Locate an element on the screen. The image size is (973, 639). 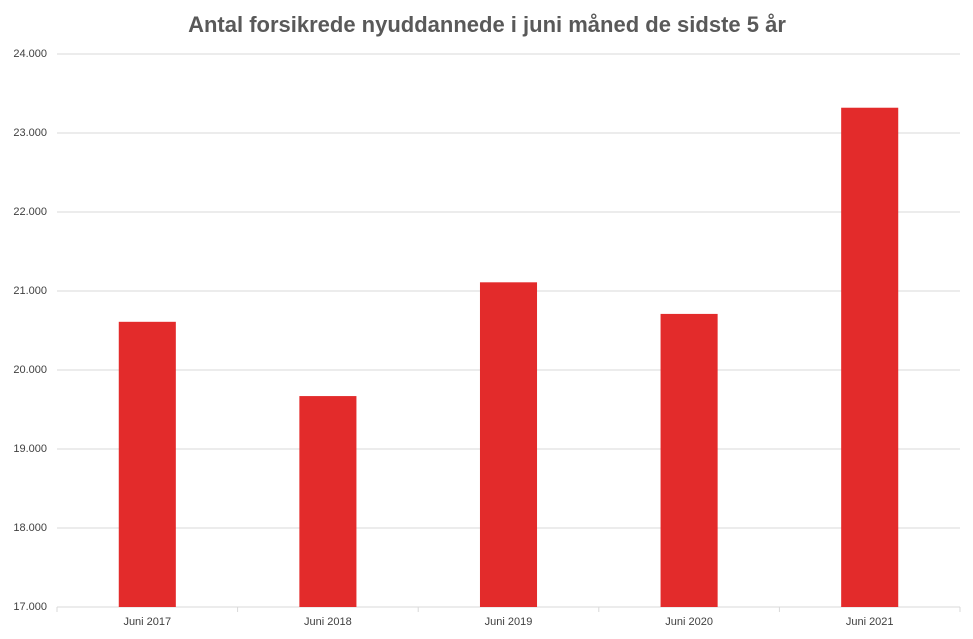
y-tick-label: 20.000 is located at coordinates (30, 370).